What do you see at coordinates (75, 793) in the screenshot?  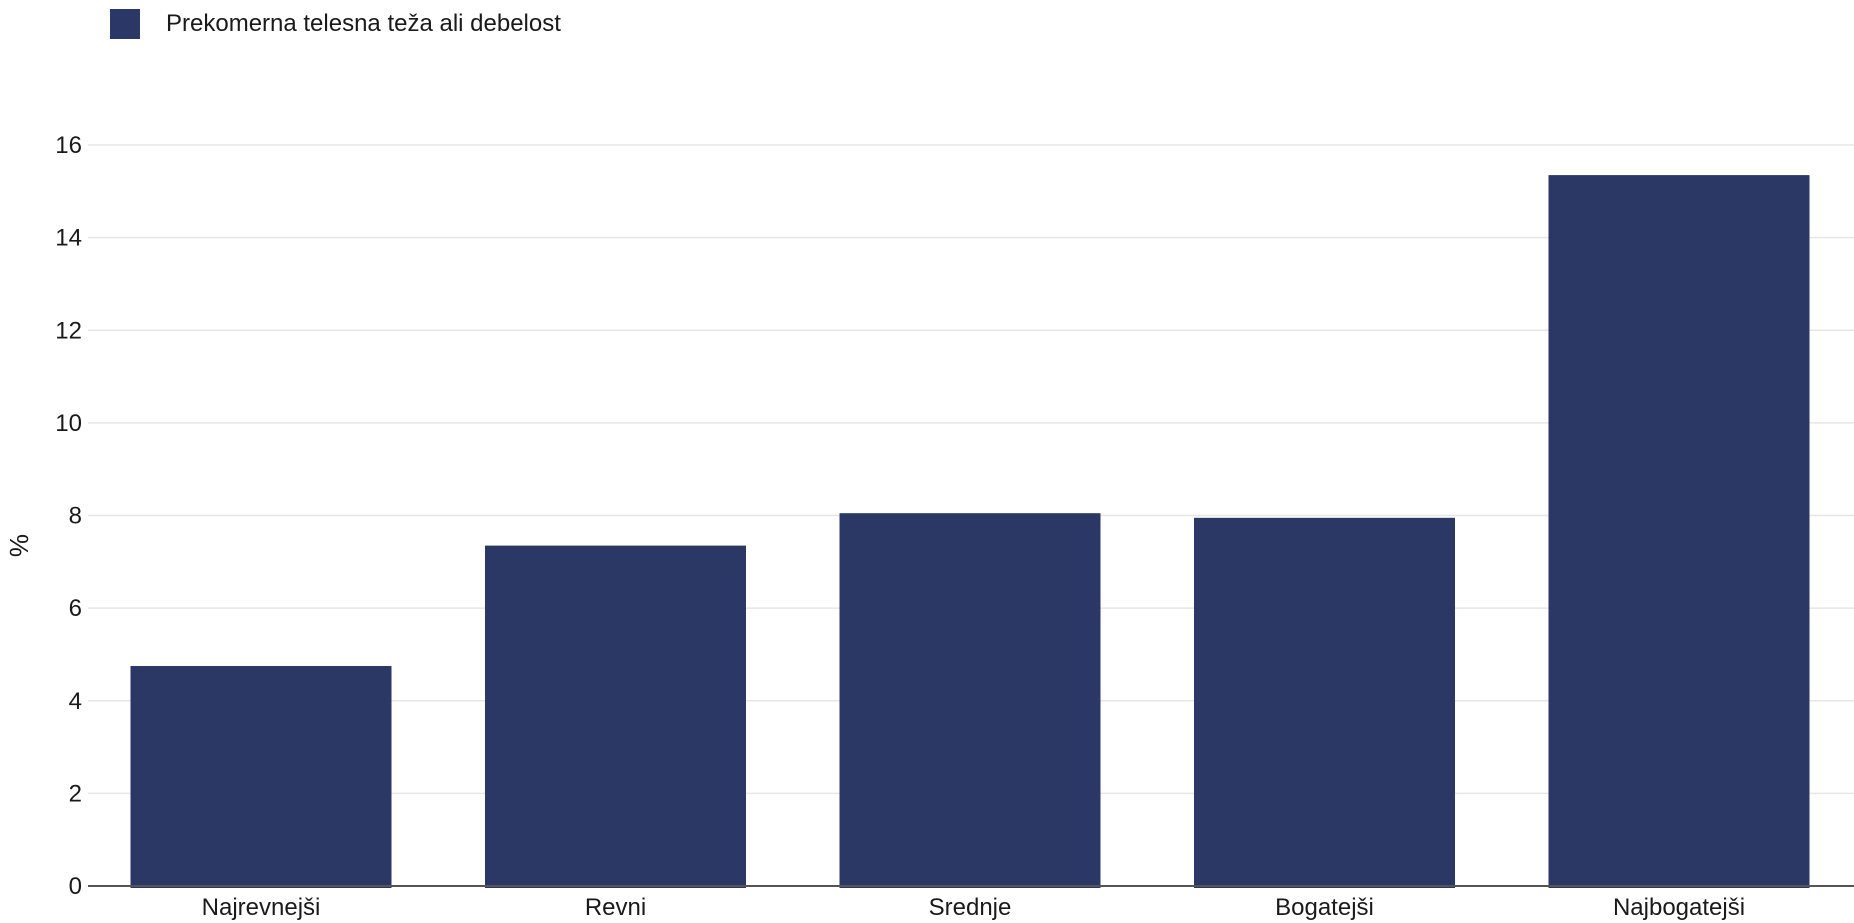 I see `y-tick-label: 2` at bounding box center [75, 793].